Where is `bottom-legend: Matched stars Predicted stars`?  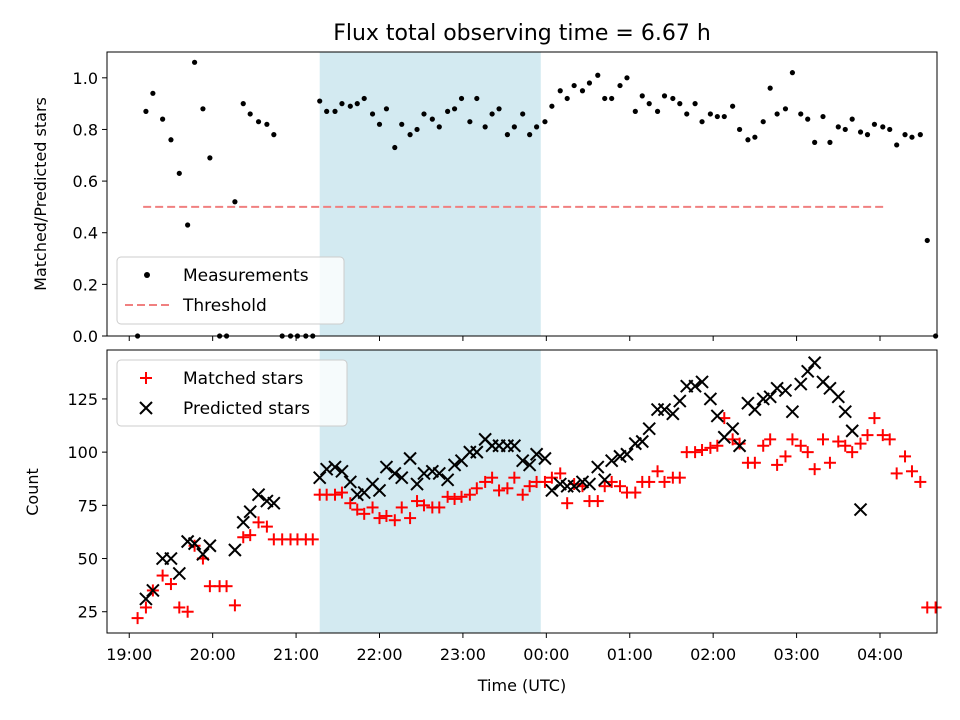
bottom-legend: Matched stars Predicted stars is located at coordinates (232, 393).